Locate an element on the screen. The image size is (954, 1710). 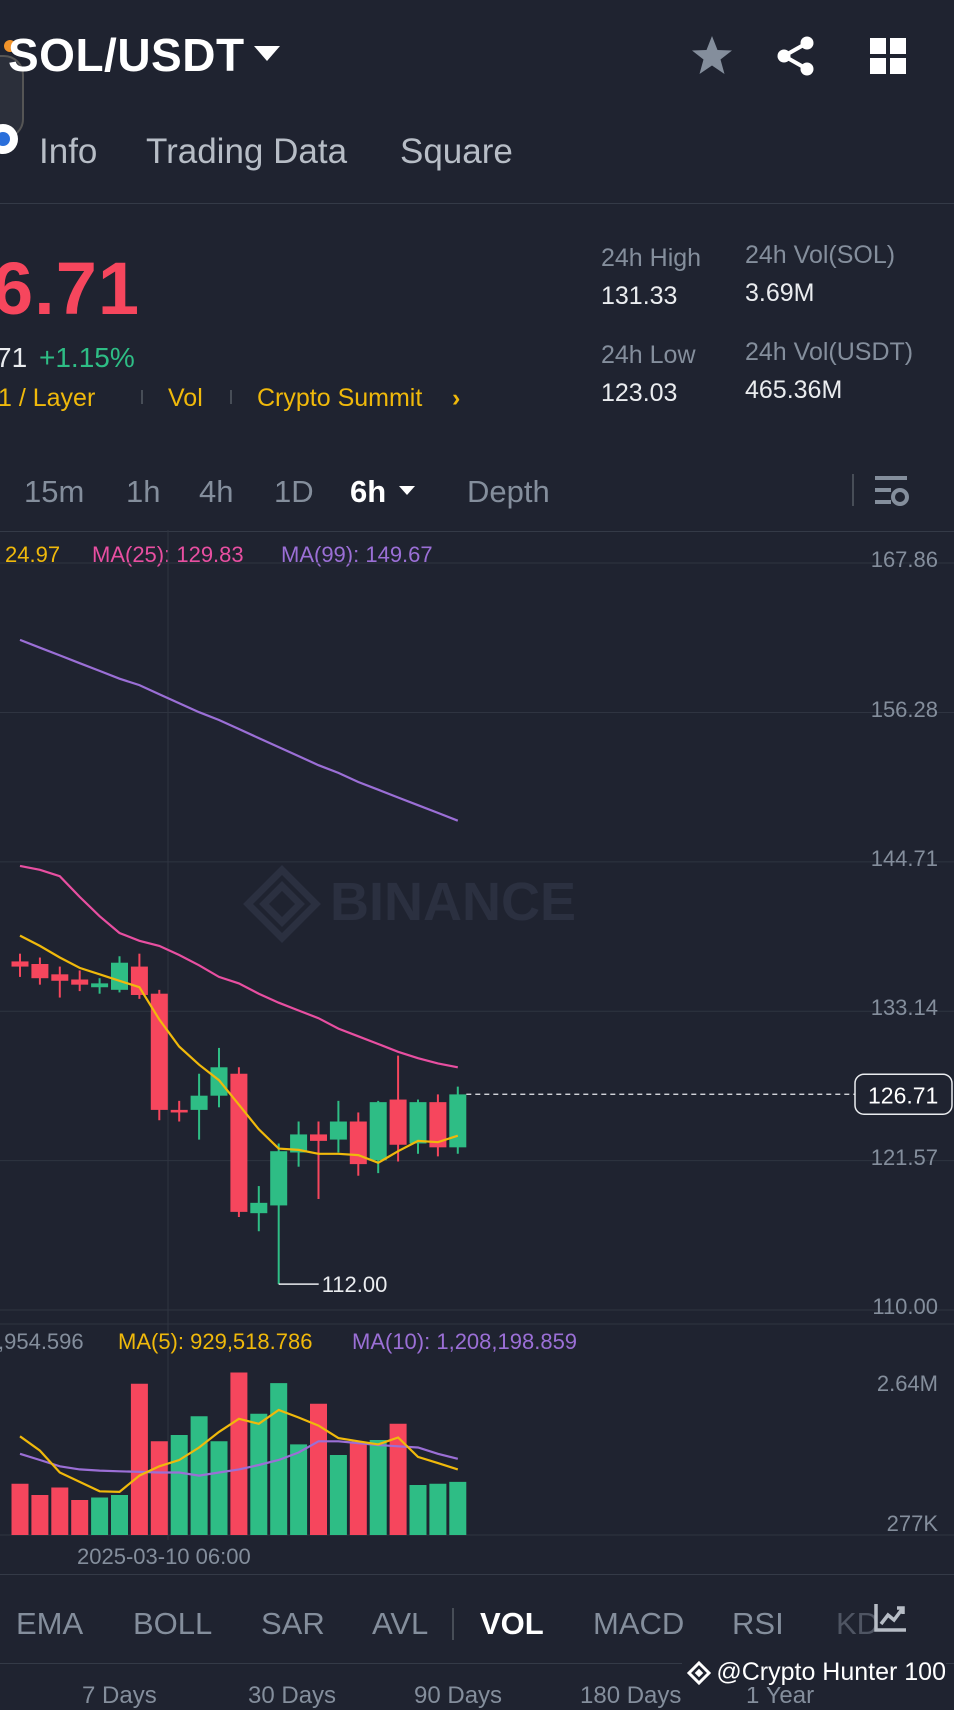
price-axis-label: 167.86 is located at coordinates (904, 559).